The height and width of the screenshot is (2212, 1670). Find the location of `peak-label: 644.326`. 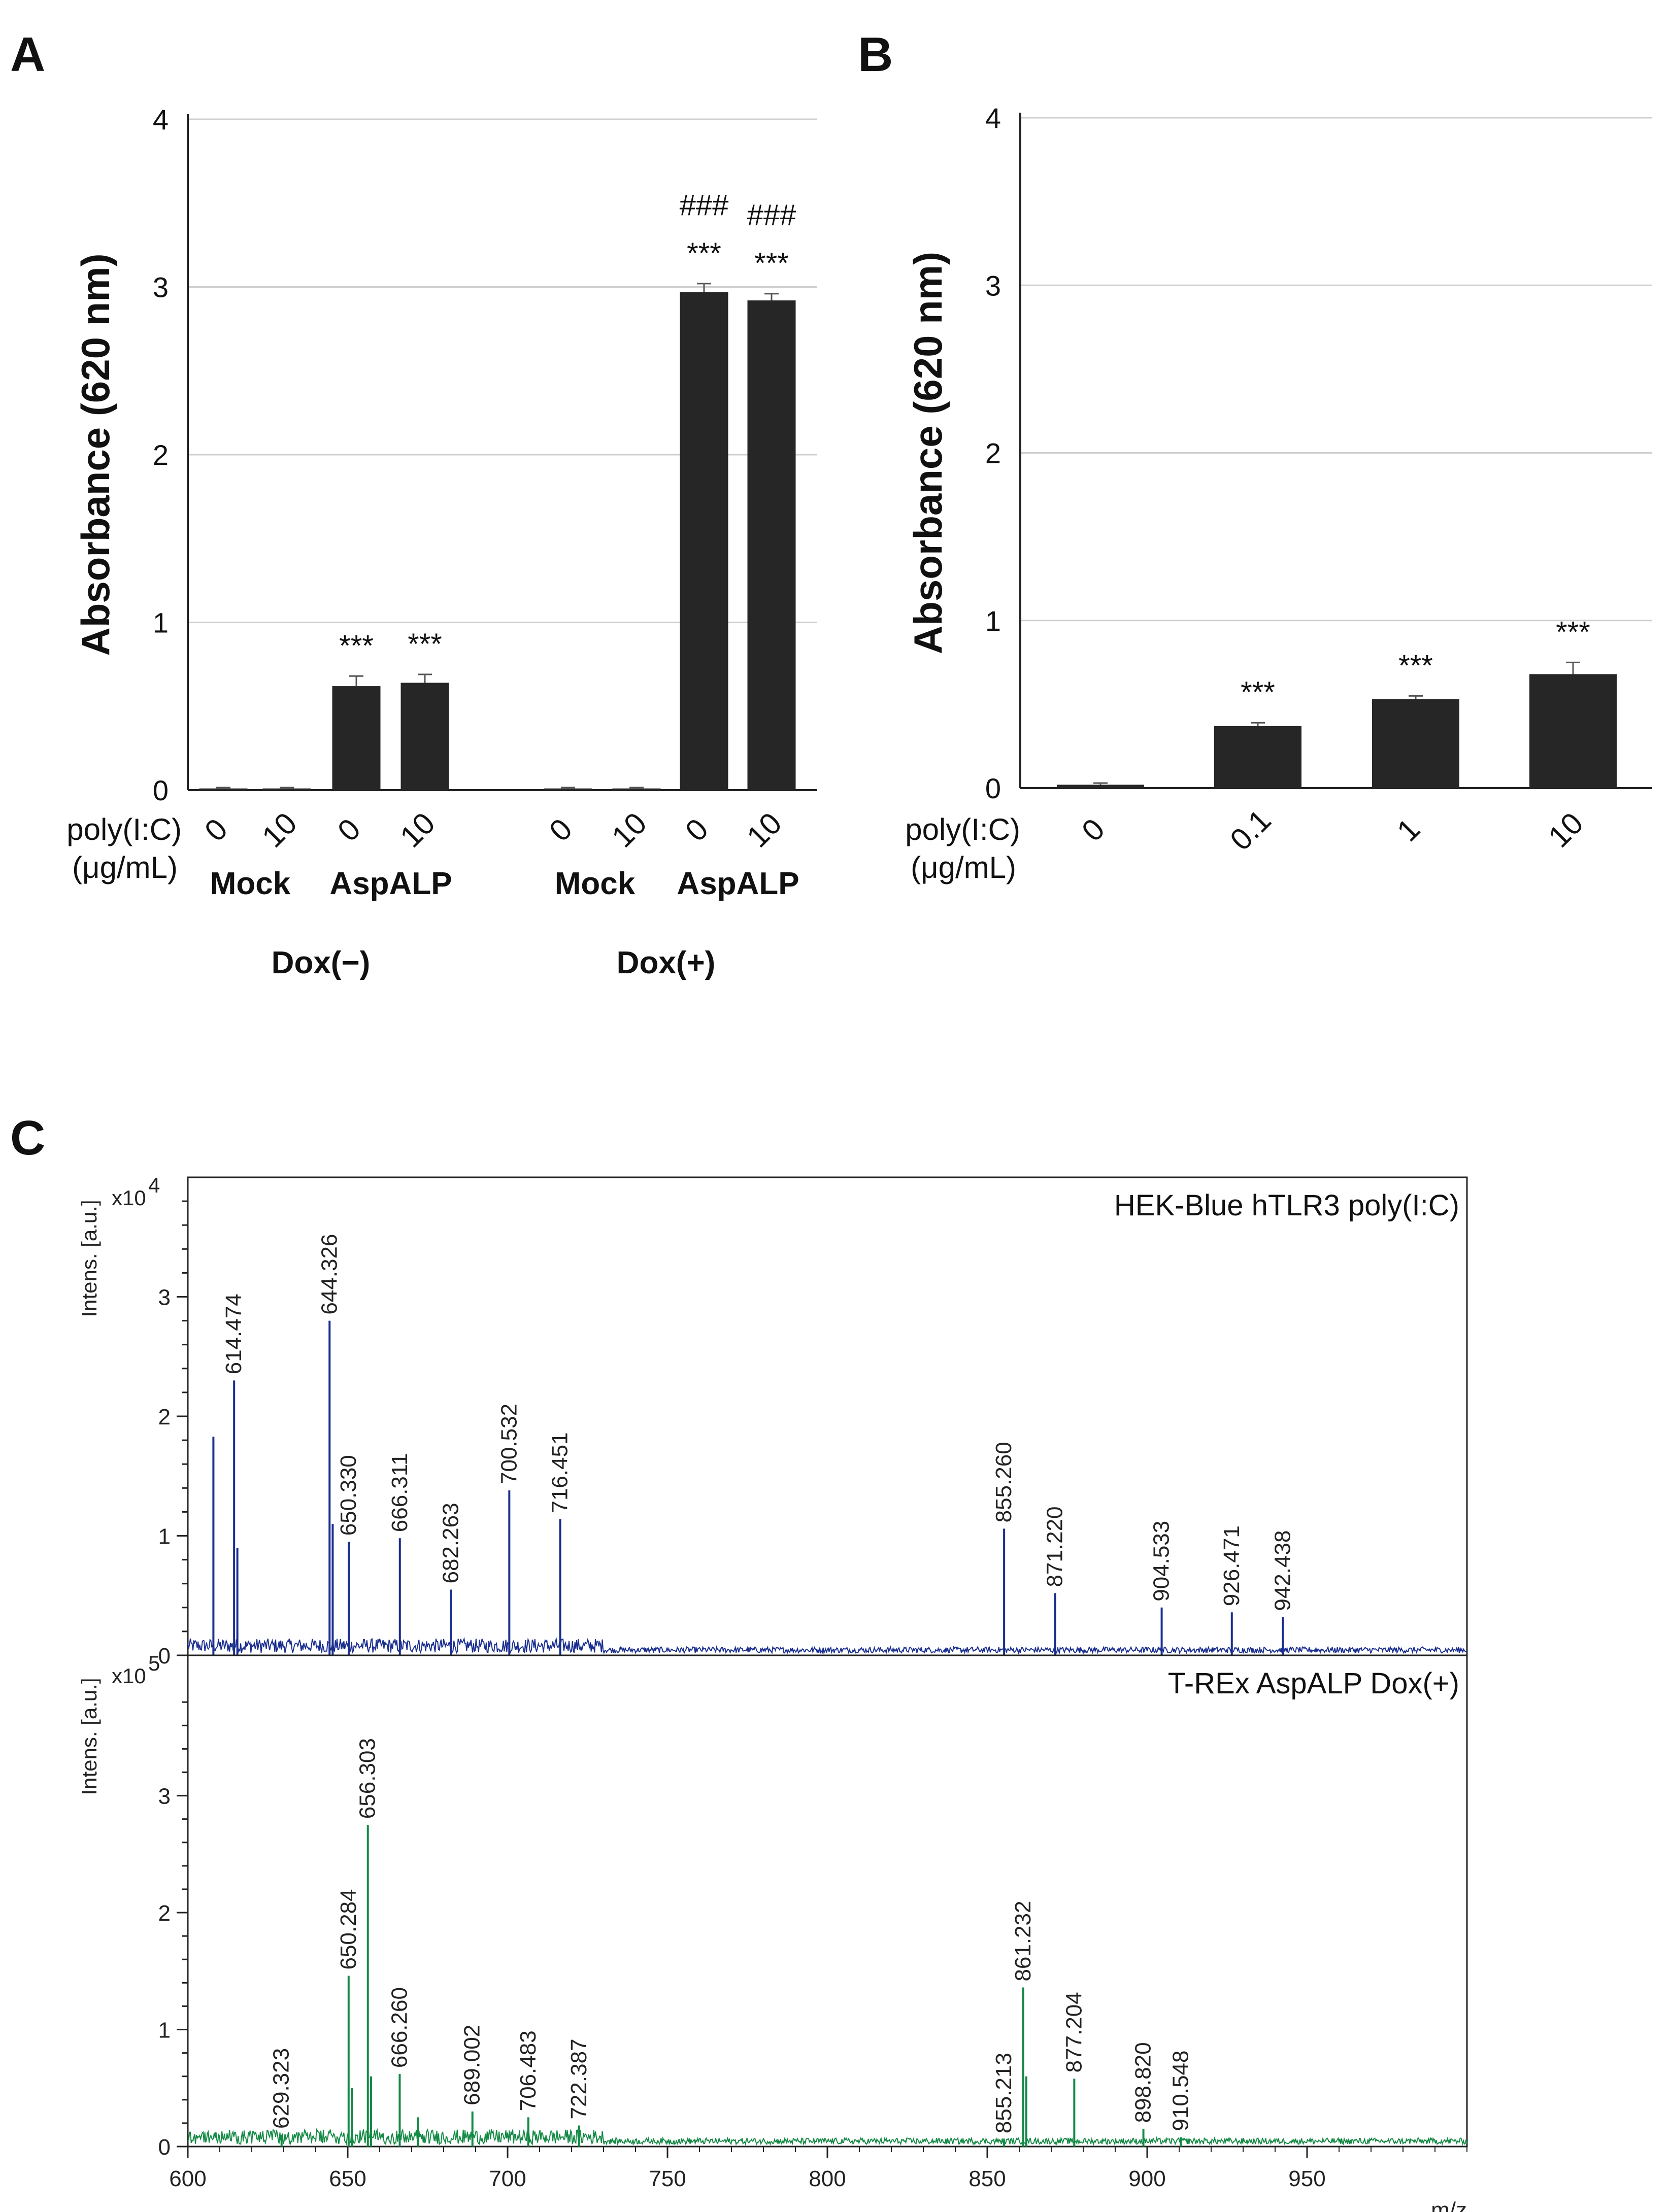

peak-label: 644.326 is located at coordinates (329, 1275).